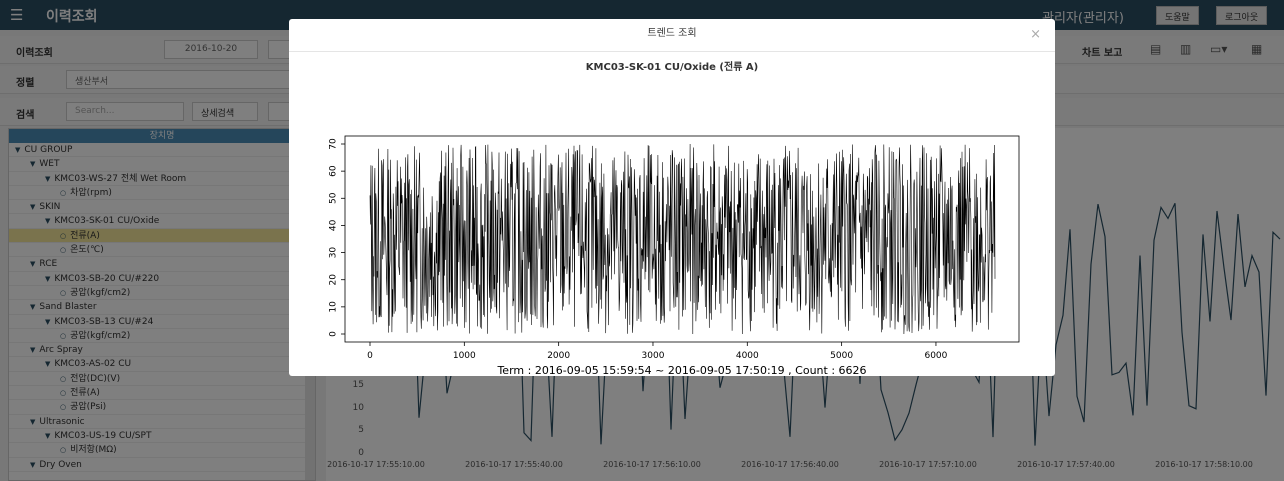  What do you see at coordinates (334, 144) in the screenshot?
I see `y-tick-label: 70` at bounding box center [334, 144].